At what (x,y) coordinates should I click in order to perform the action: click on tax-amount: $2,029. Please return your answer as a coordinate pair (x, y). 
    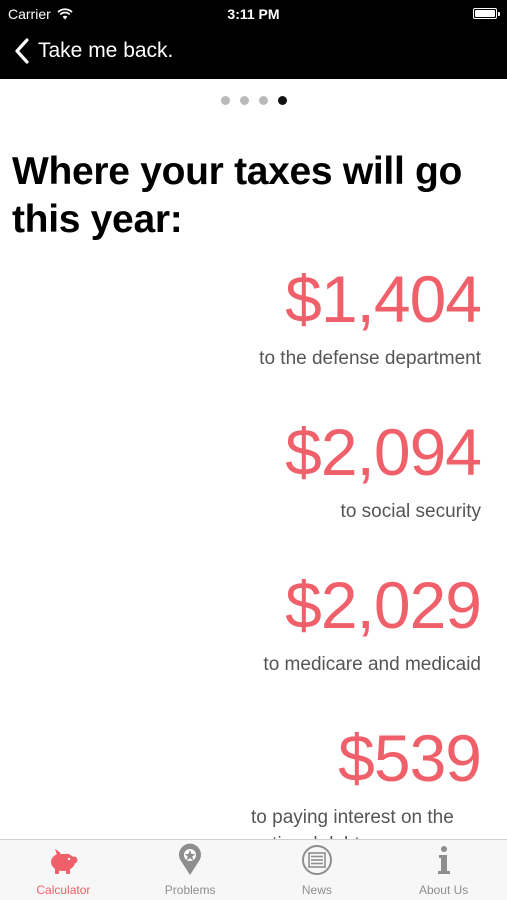
    Looking at the image, I should click on (383, 605).